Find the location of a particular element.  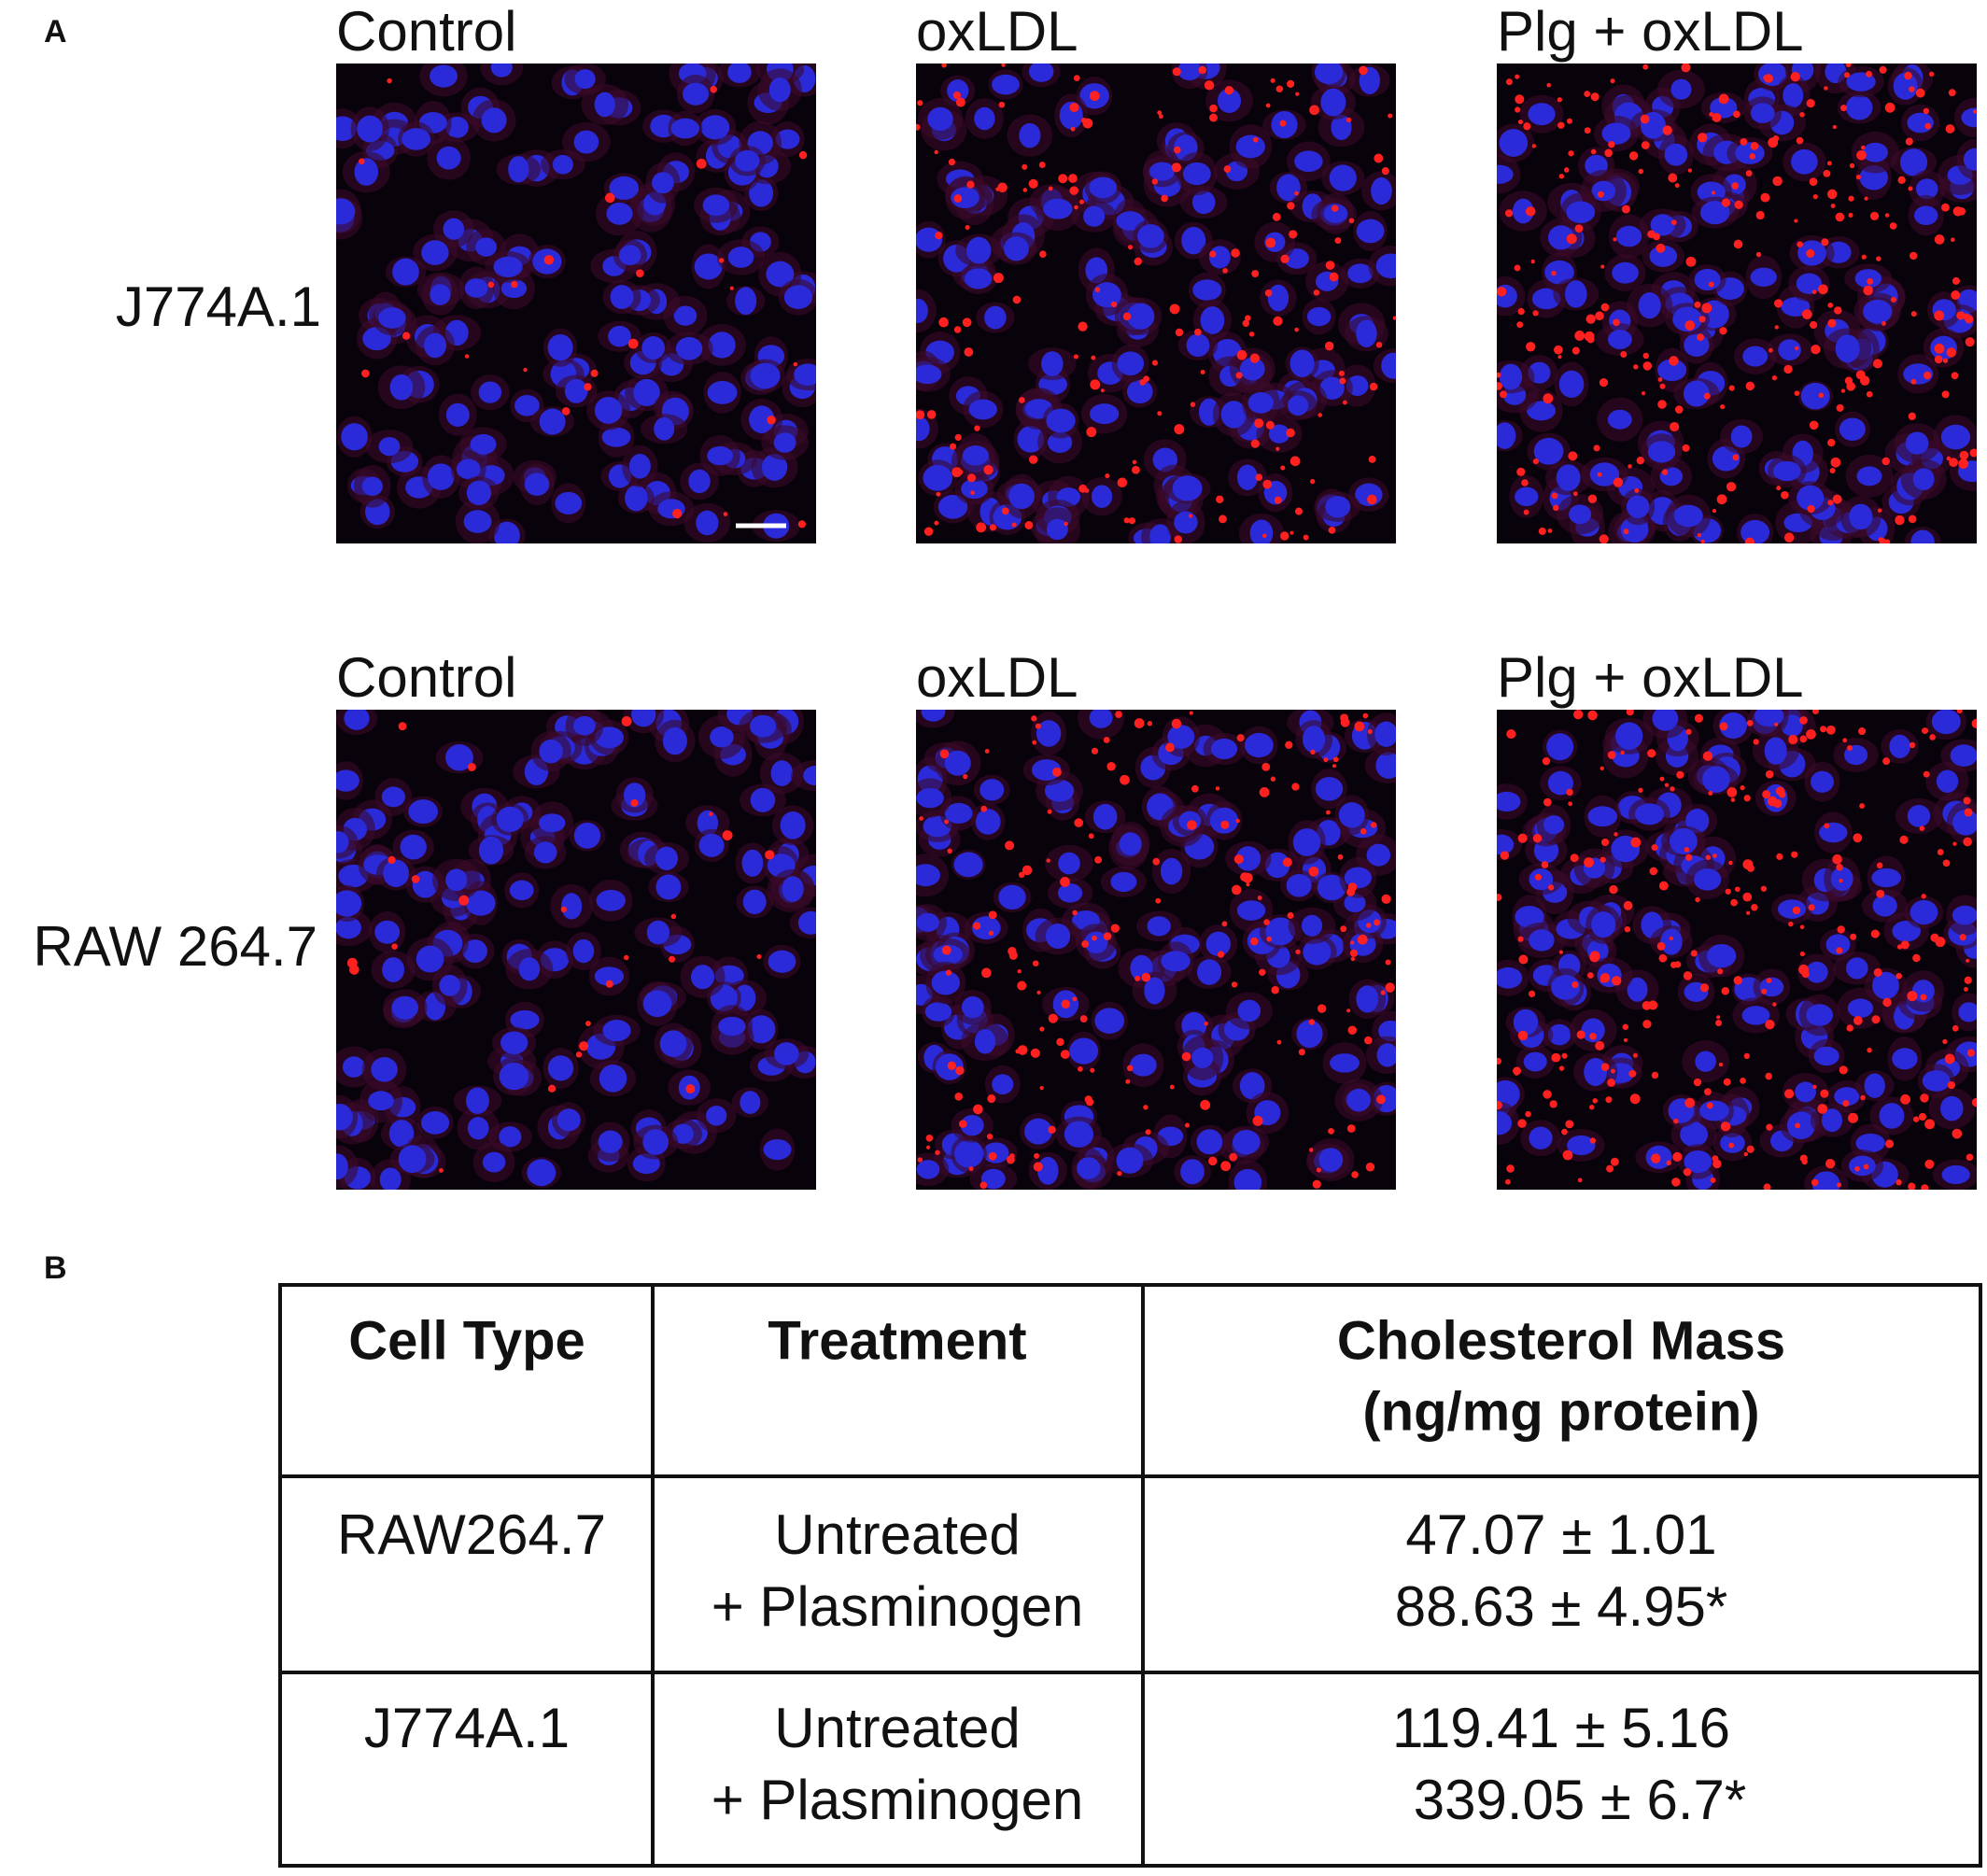

micrograph is located at coordinates (1156, 303).